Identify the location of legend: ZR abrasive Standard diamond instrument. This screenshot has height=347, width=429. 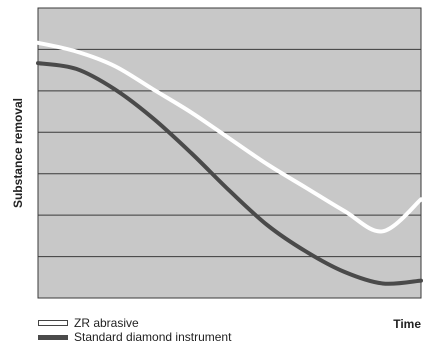
(134, 330).